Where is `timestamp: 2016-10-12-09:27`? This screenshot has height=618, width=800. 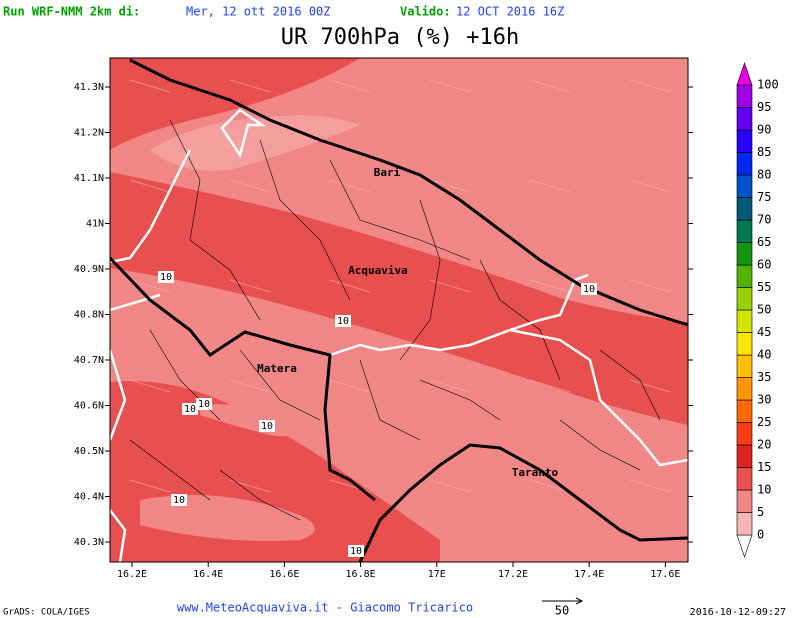 timestamp: 2016-10-12-09:27 is located at coordinates (738, 612).